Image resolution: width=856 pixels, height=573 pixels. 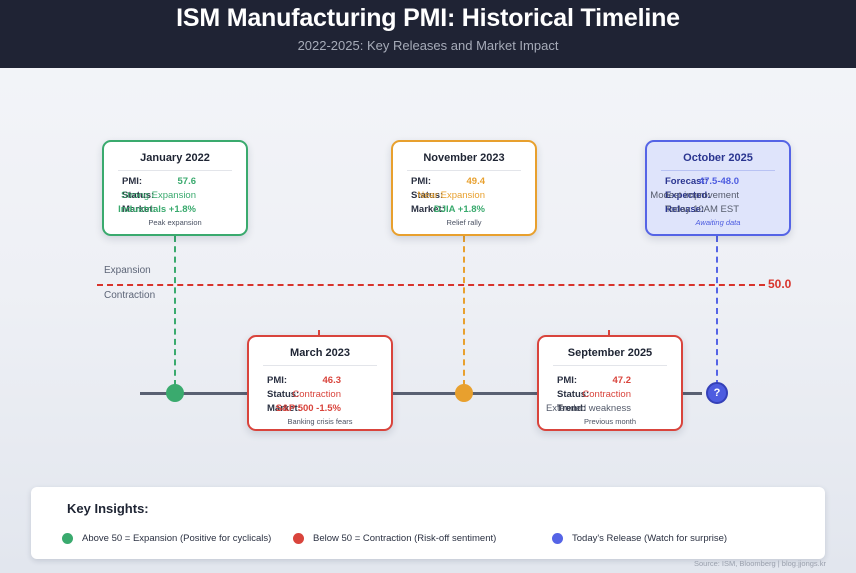 I want to click on row-value: Today 10AM EST, so click(x=702, y=209).